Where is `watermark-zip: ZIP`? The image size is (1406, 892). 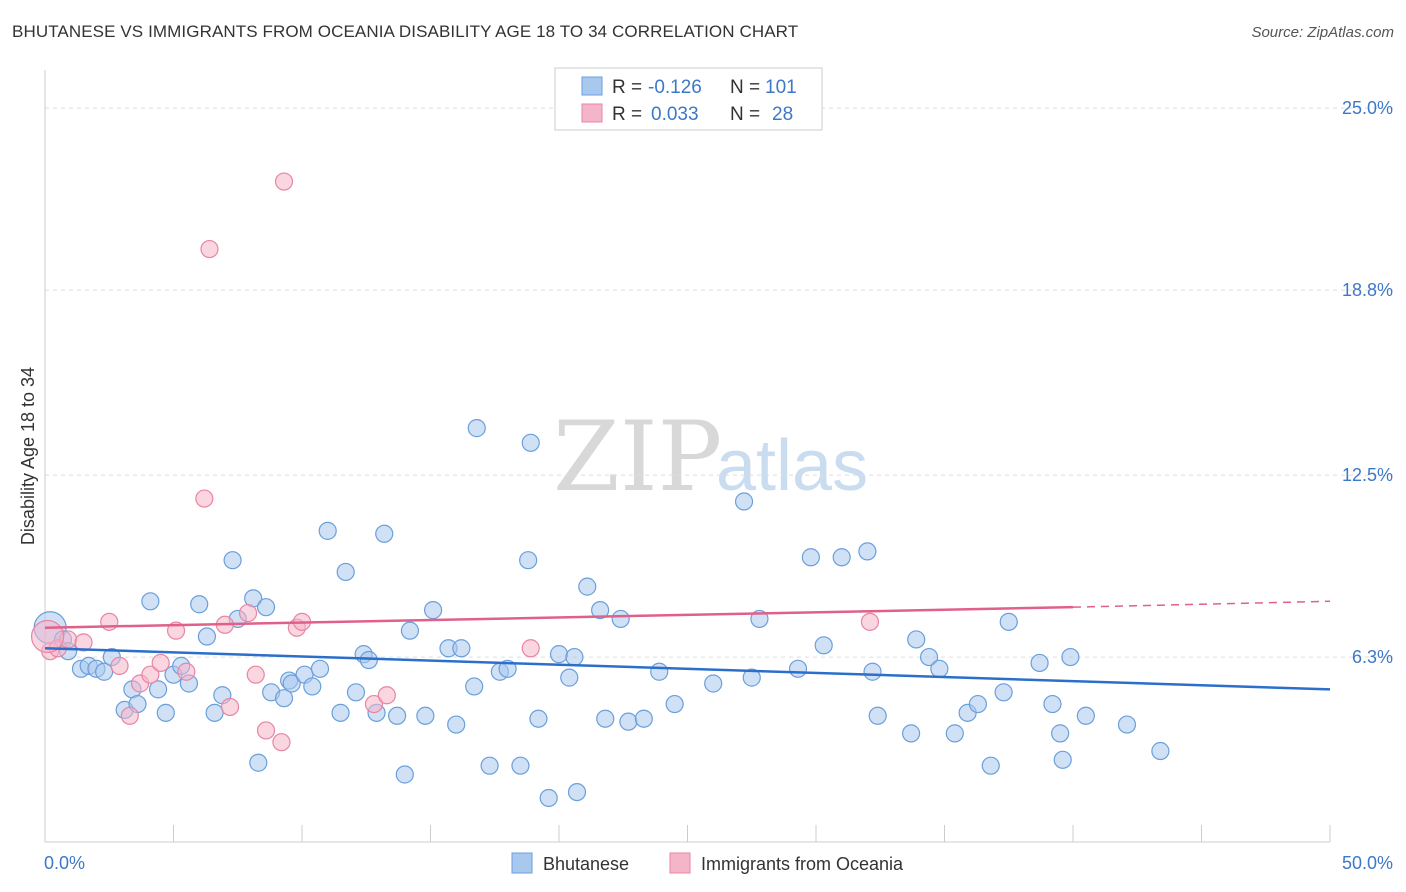
watermark-zip: ZIP is located at coordinates (637, 457).